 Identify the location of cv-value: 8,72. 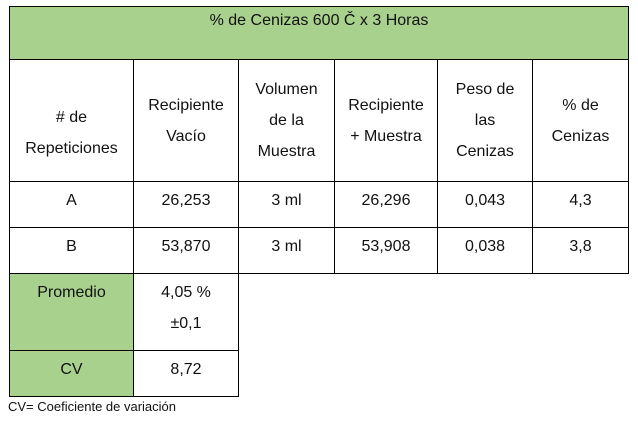
(186, 373).